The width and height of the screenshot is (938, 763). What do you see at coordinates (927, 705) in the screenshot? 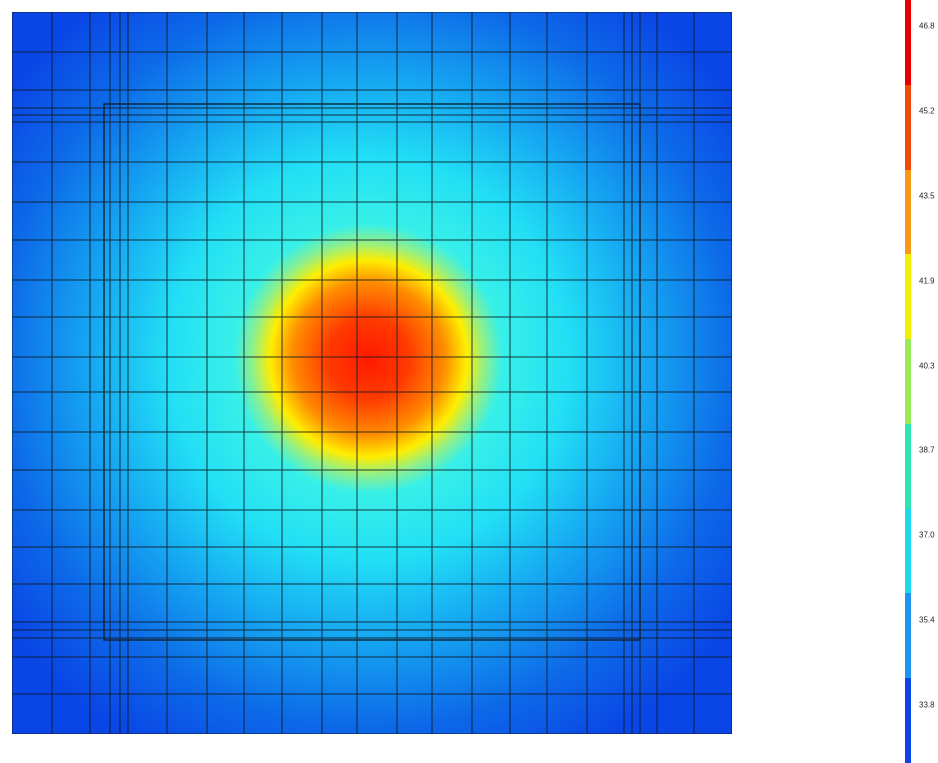
I see `legend-label: 33.8` at bounding box center [927, 705].